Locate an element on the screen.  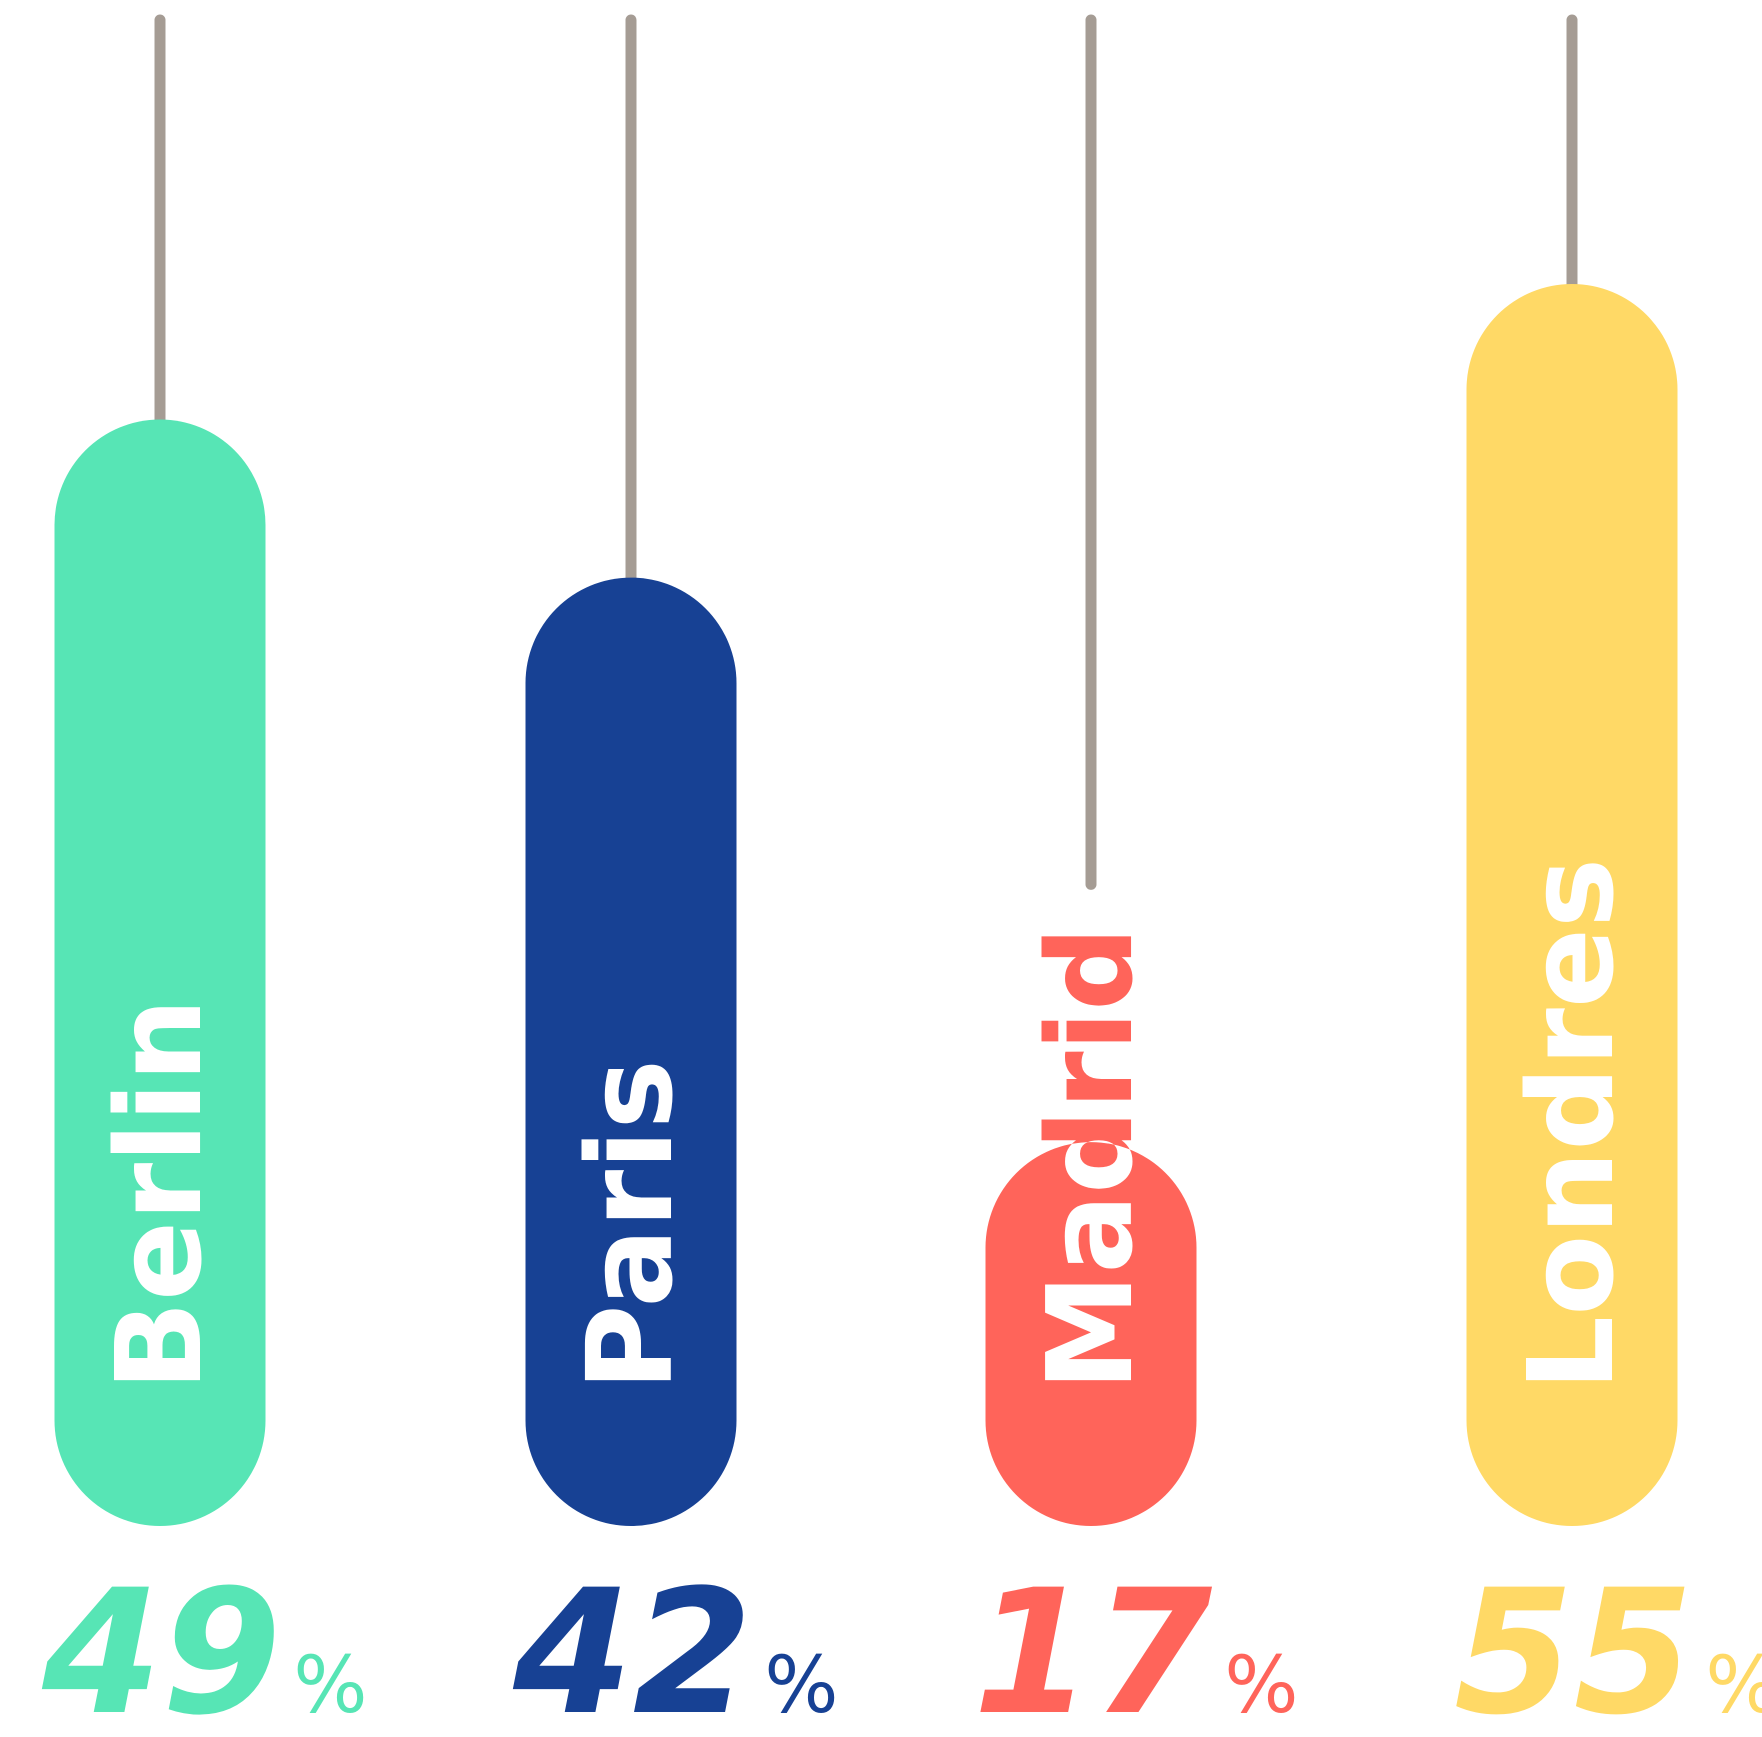
bar-label: Paris is located at coordinates (630, 1225).